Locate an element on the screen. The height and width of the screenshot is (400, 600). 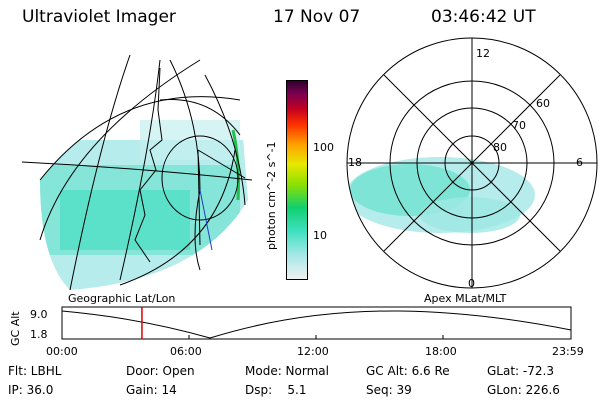
instrument-title: Ultraviolet Imager is located at coordinates (99, 17).